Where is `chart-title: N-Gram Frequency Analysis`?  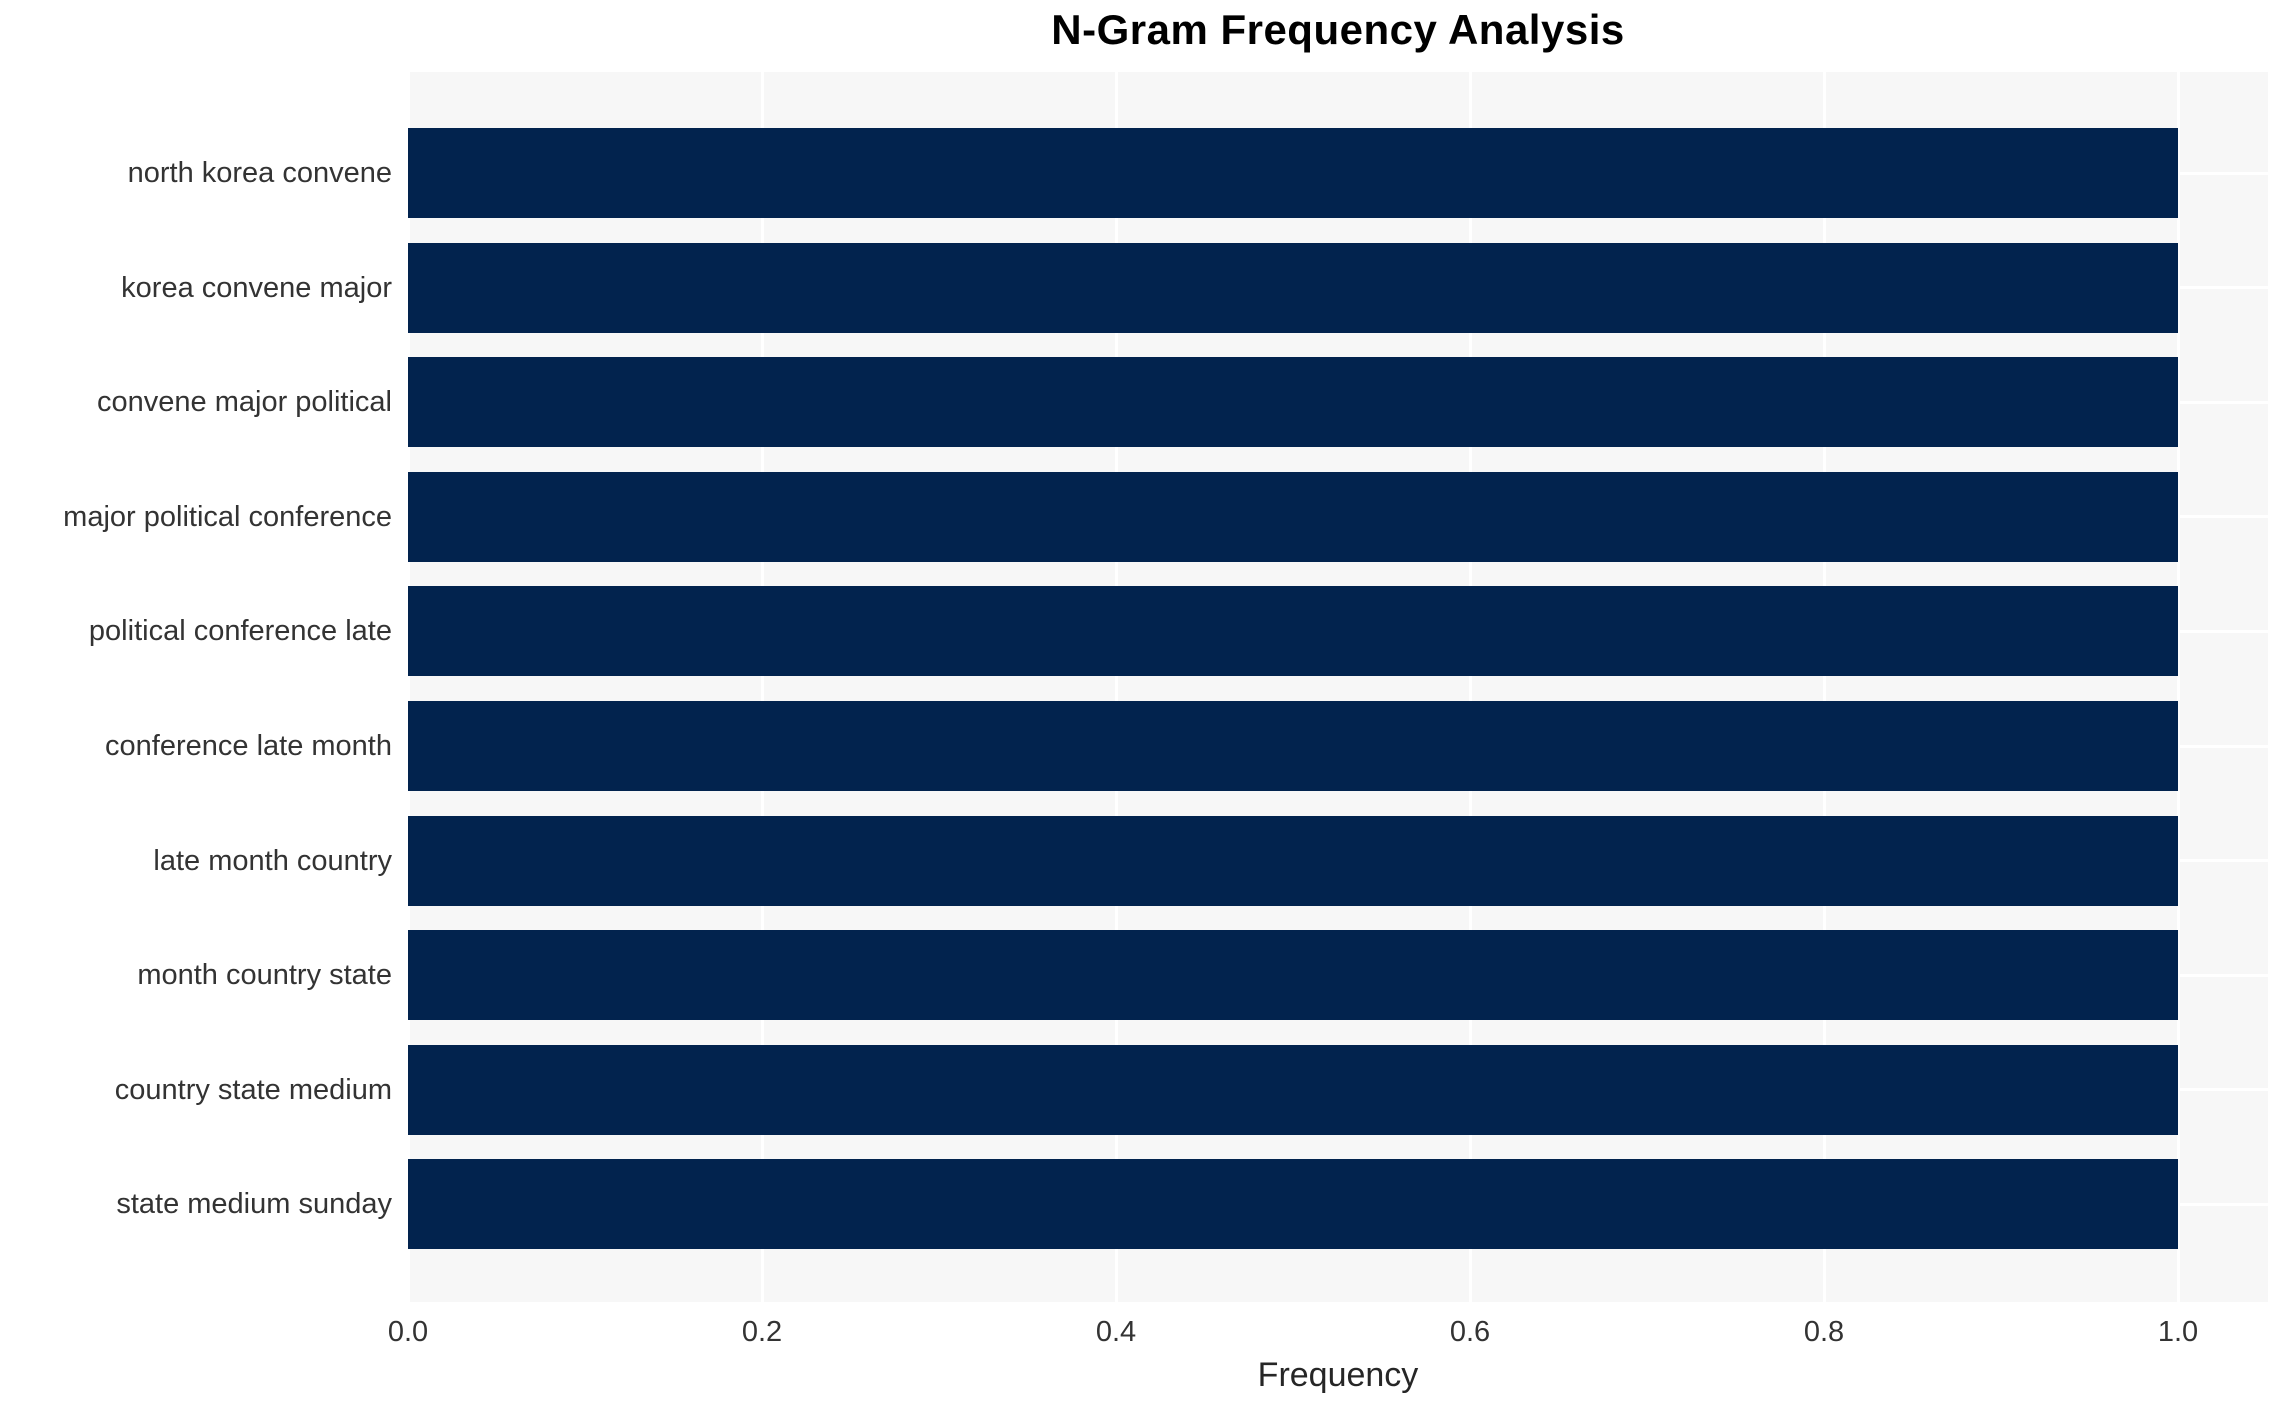 chart-title: N-Gram Frequency Analysis is located at coordinates (1338, 29).